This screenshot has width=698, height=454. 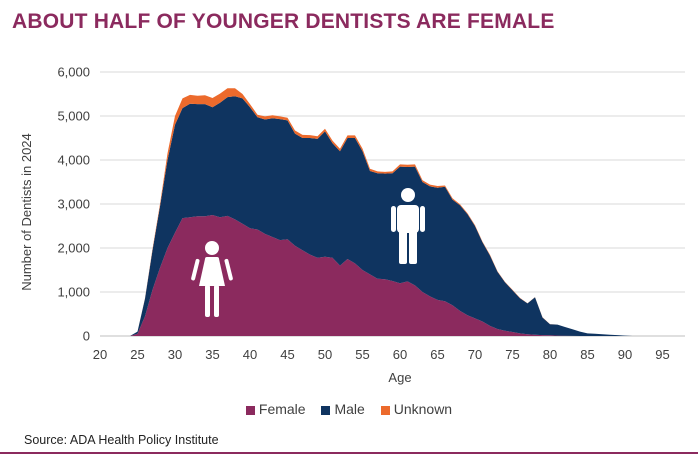 I want to click on x-tick-label: 50, so click(x=325, y=354).